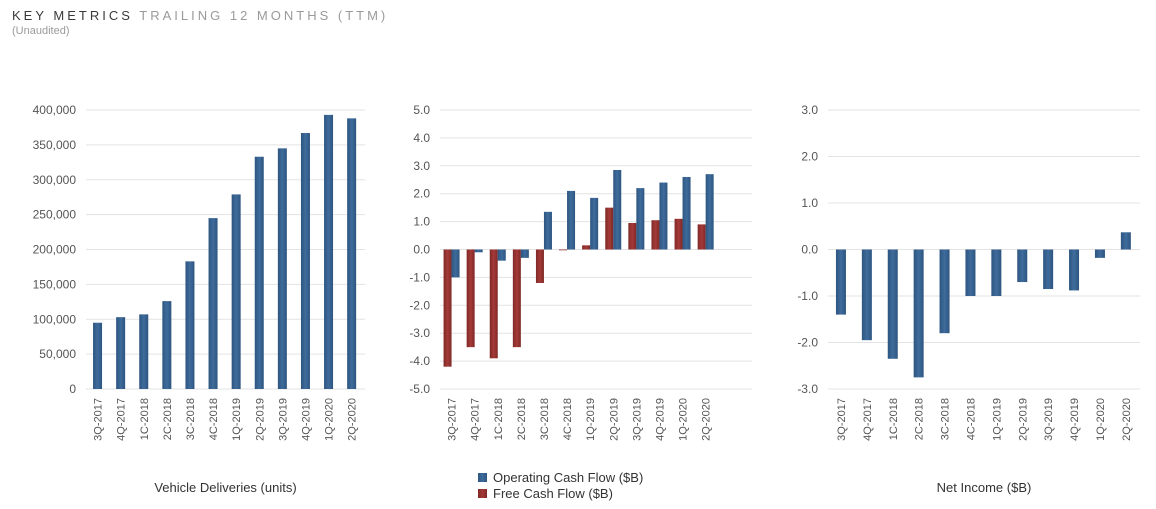 The width and height of the screenshot is (1156, 509). I want to click on y-tick-label: 100,000, so click(55, 319).